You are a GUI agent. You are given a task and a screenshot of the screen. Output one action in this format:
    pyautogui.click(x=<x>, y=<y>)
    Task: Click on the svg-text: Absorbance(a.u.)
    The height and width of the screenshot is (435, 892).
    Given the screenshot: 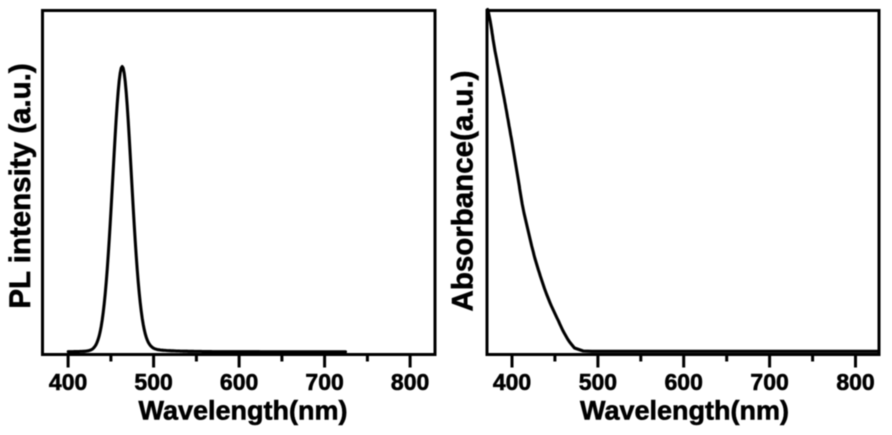 What is the action you would take?
    pyautogui.click(x=463, y=191)
    